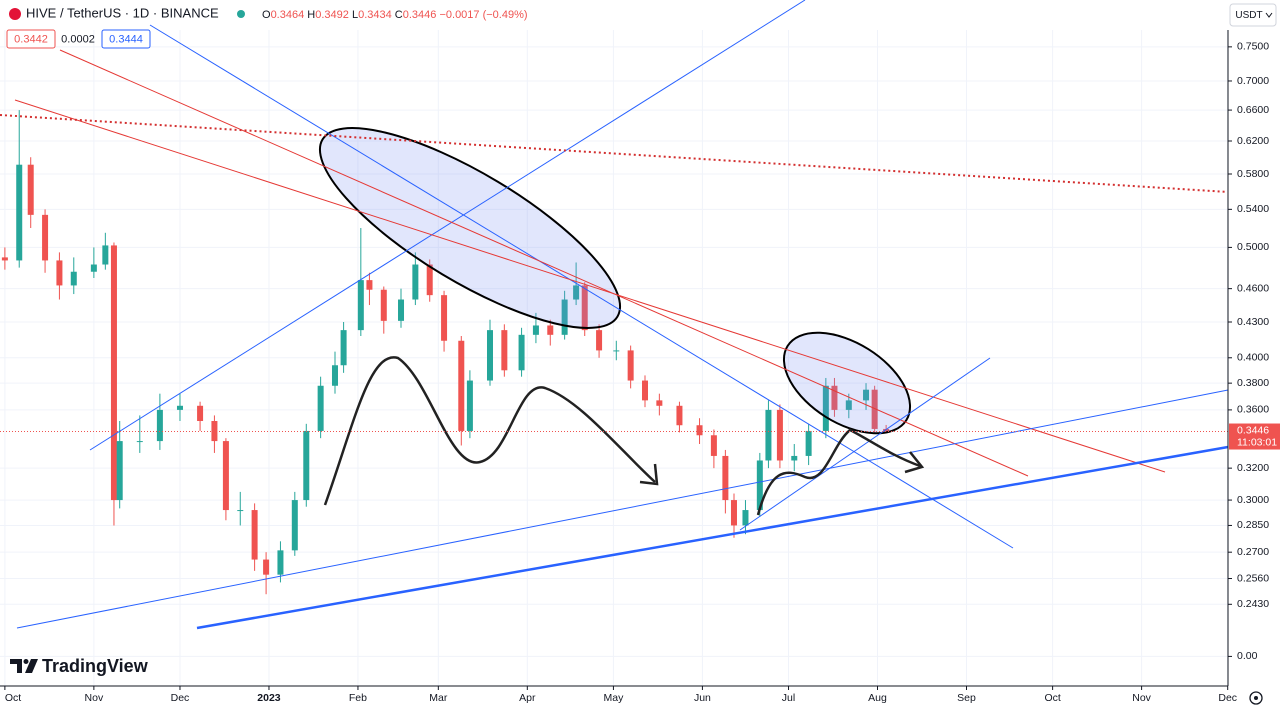 This screenshot has height=717, width=1280. I want to click on legend-value: 0.3492, so click(332, 15).